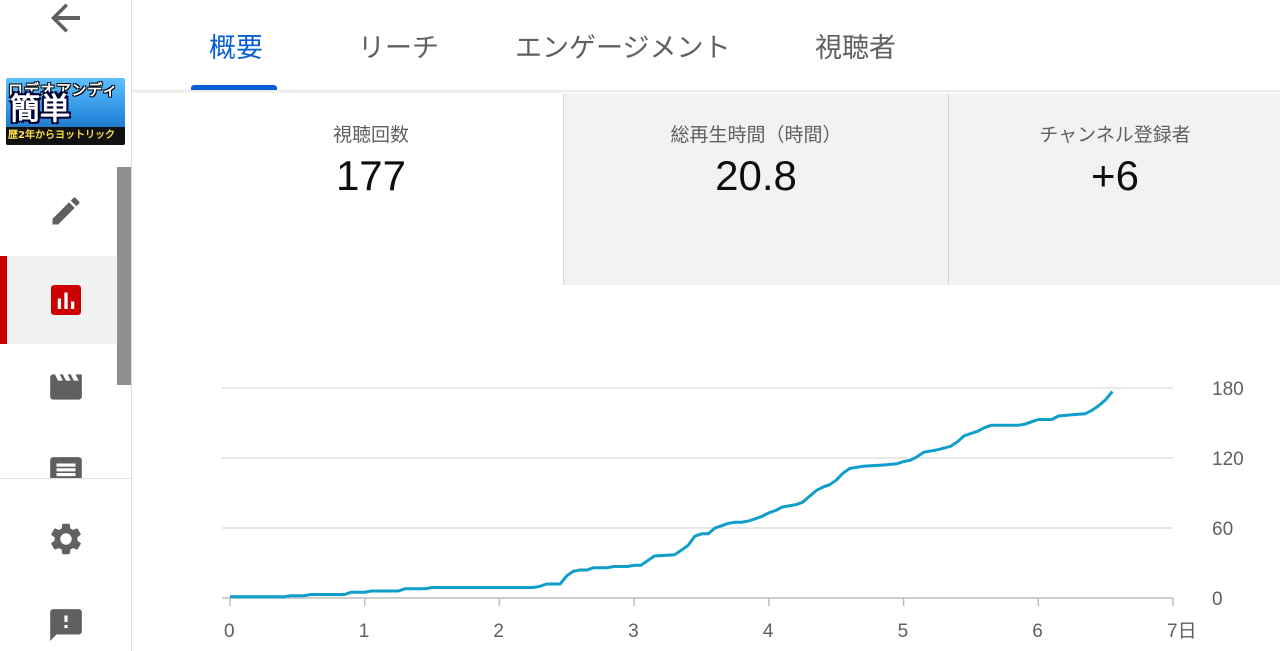 The height and width of the screenshot is (651, 1280). I want to click on analytics-tabs: 概要 リーチ エンゲージメント 視聴者, so click(706, 45).